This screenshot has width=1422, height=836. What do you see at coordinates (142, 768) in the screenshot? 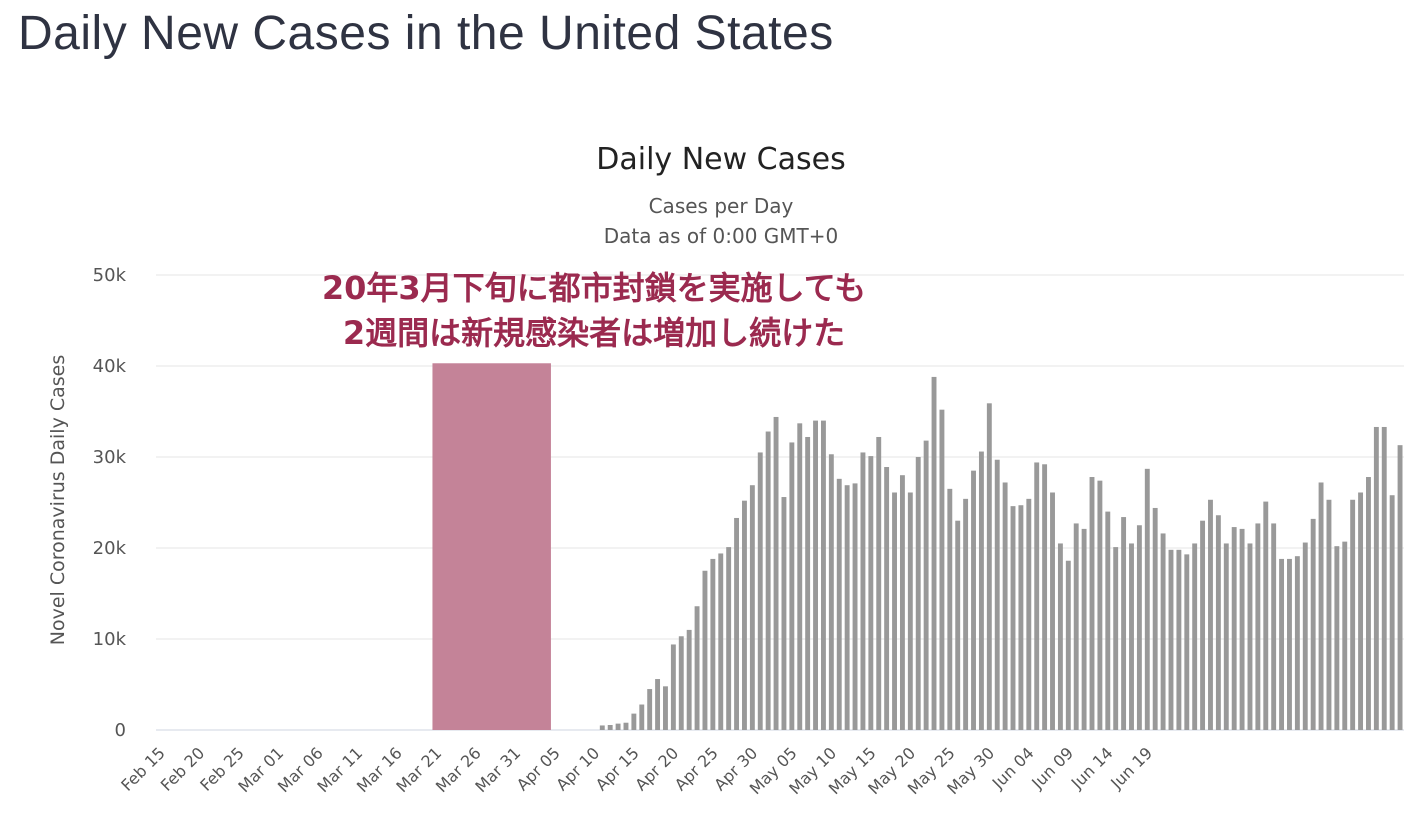
I see `x-tick-label: Feb 15` at bounding box center [142, 768].